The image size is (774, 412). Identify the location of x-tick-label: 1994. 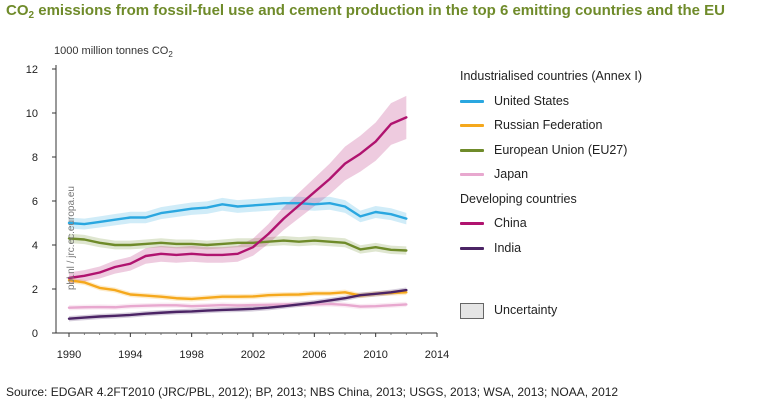
(130, 355).